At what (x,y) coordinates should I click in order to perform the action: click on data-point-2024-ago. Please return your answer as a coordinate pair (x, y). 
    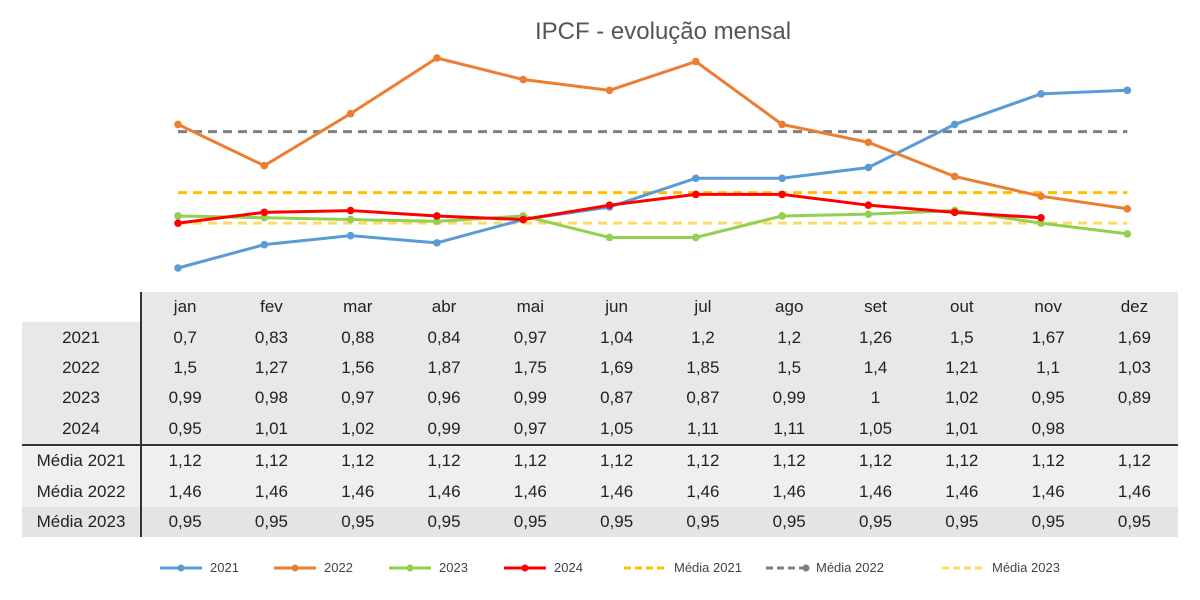
    Looking at the image, I should click on (782, 194).